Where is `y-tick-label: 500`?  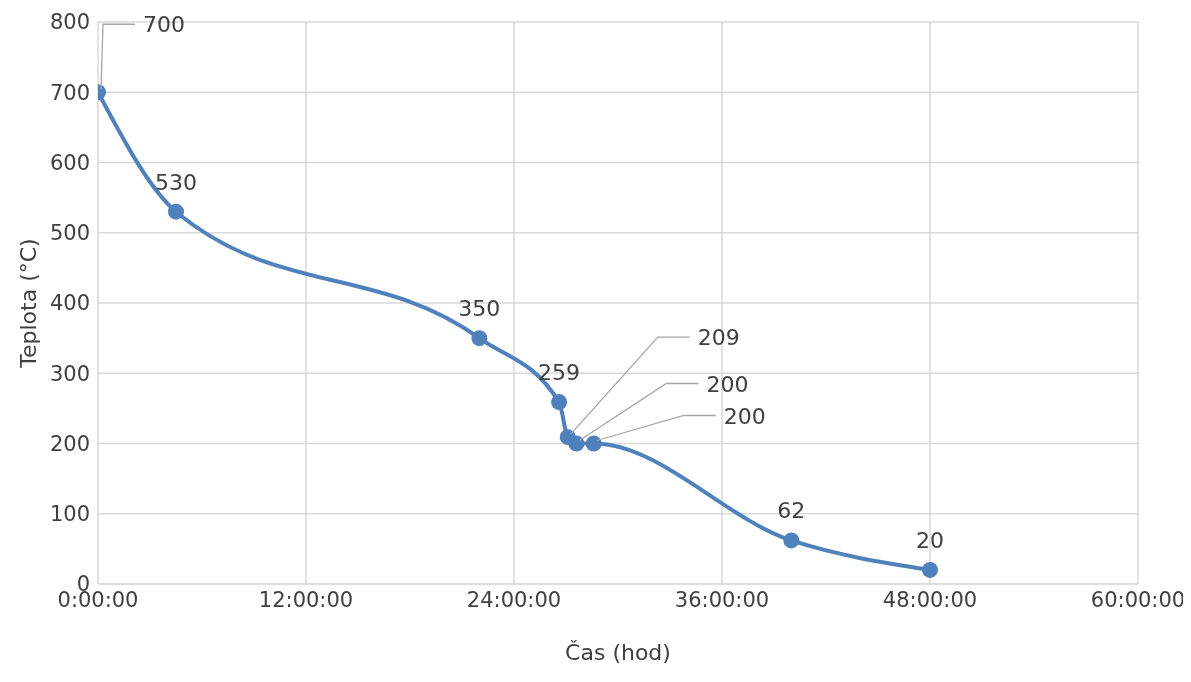
y-tick-label: 500 is located at coordinates (69, 233).